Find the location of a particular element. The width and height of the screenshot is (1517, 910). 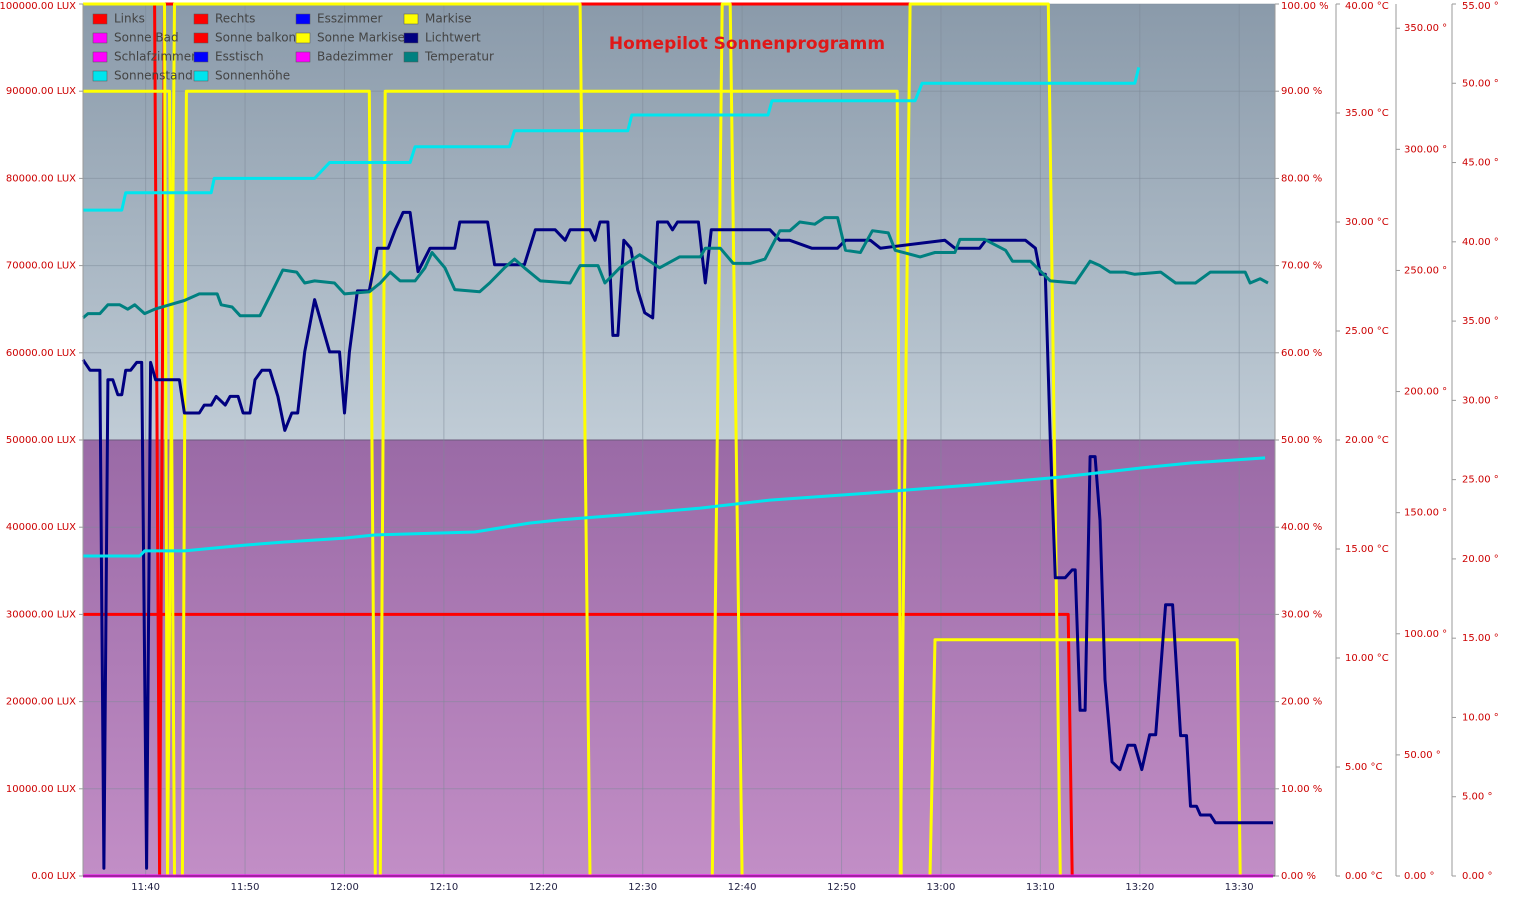

legend-label: Badezimmer is located at coordinates (355, 57).